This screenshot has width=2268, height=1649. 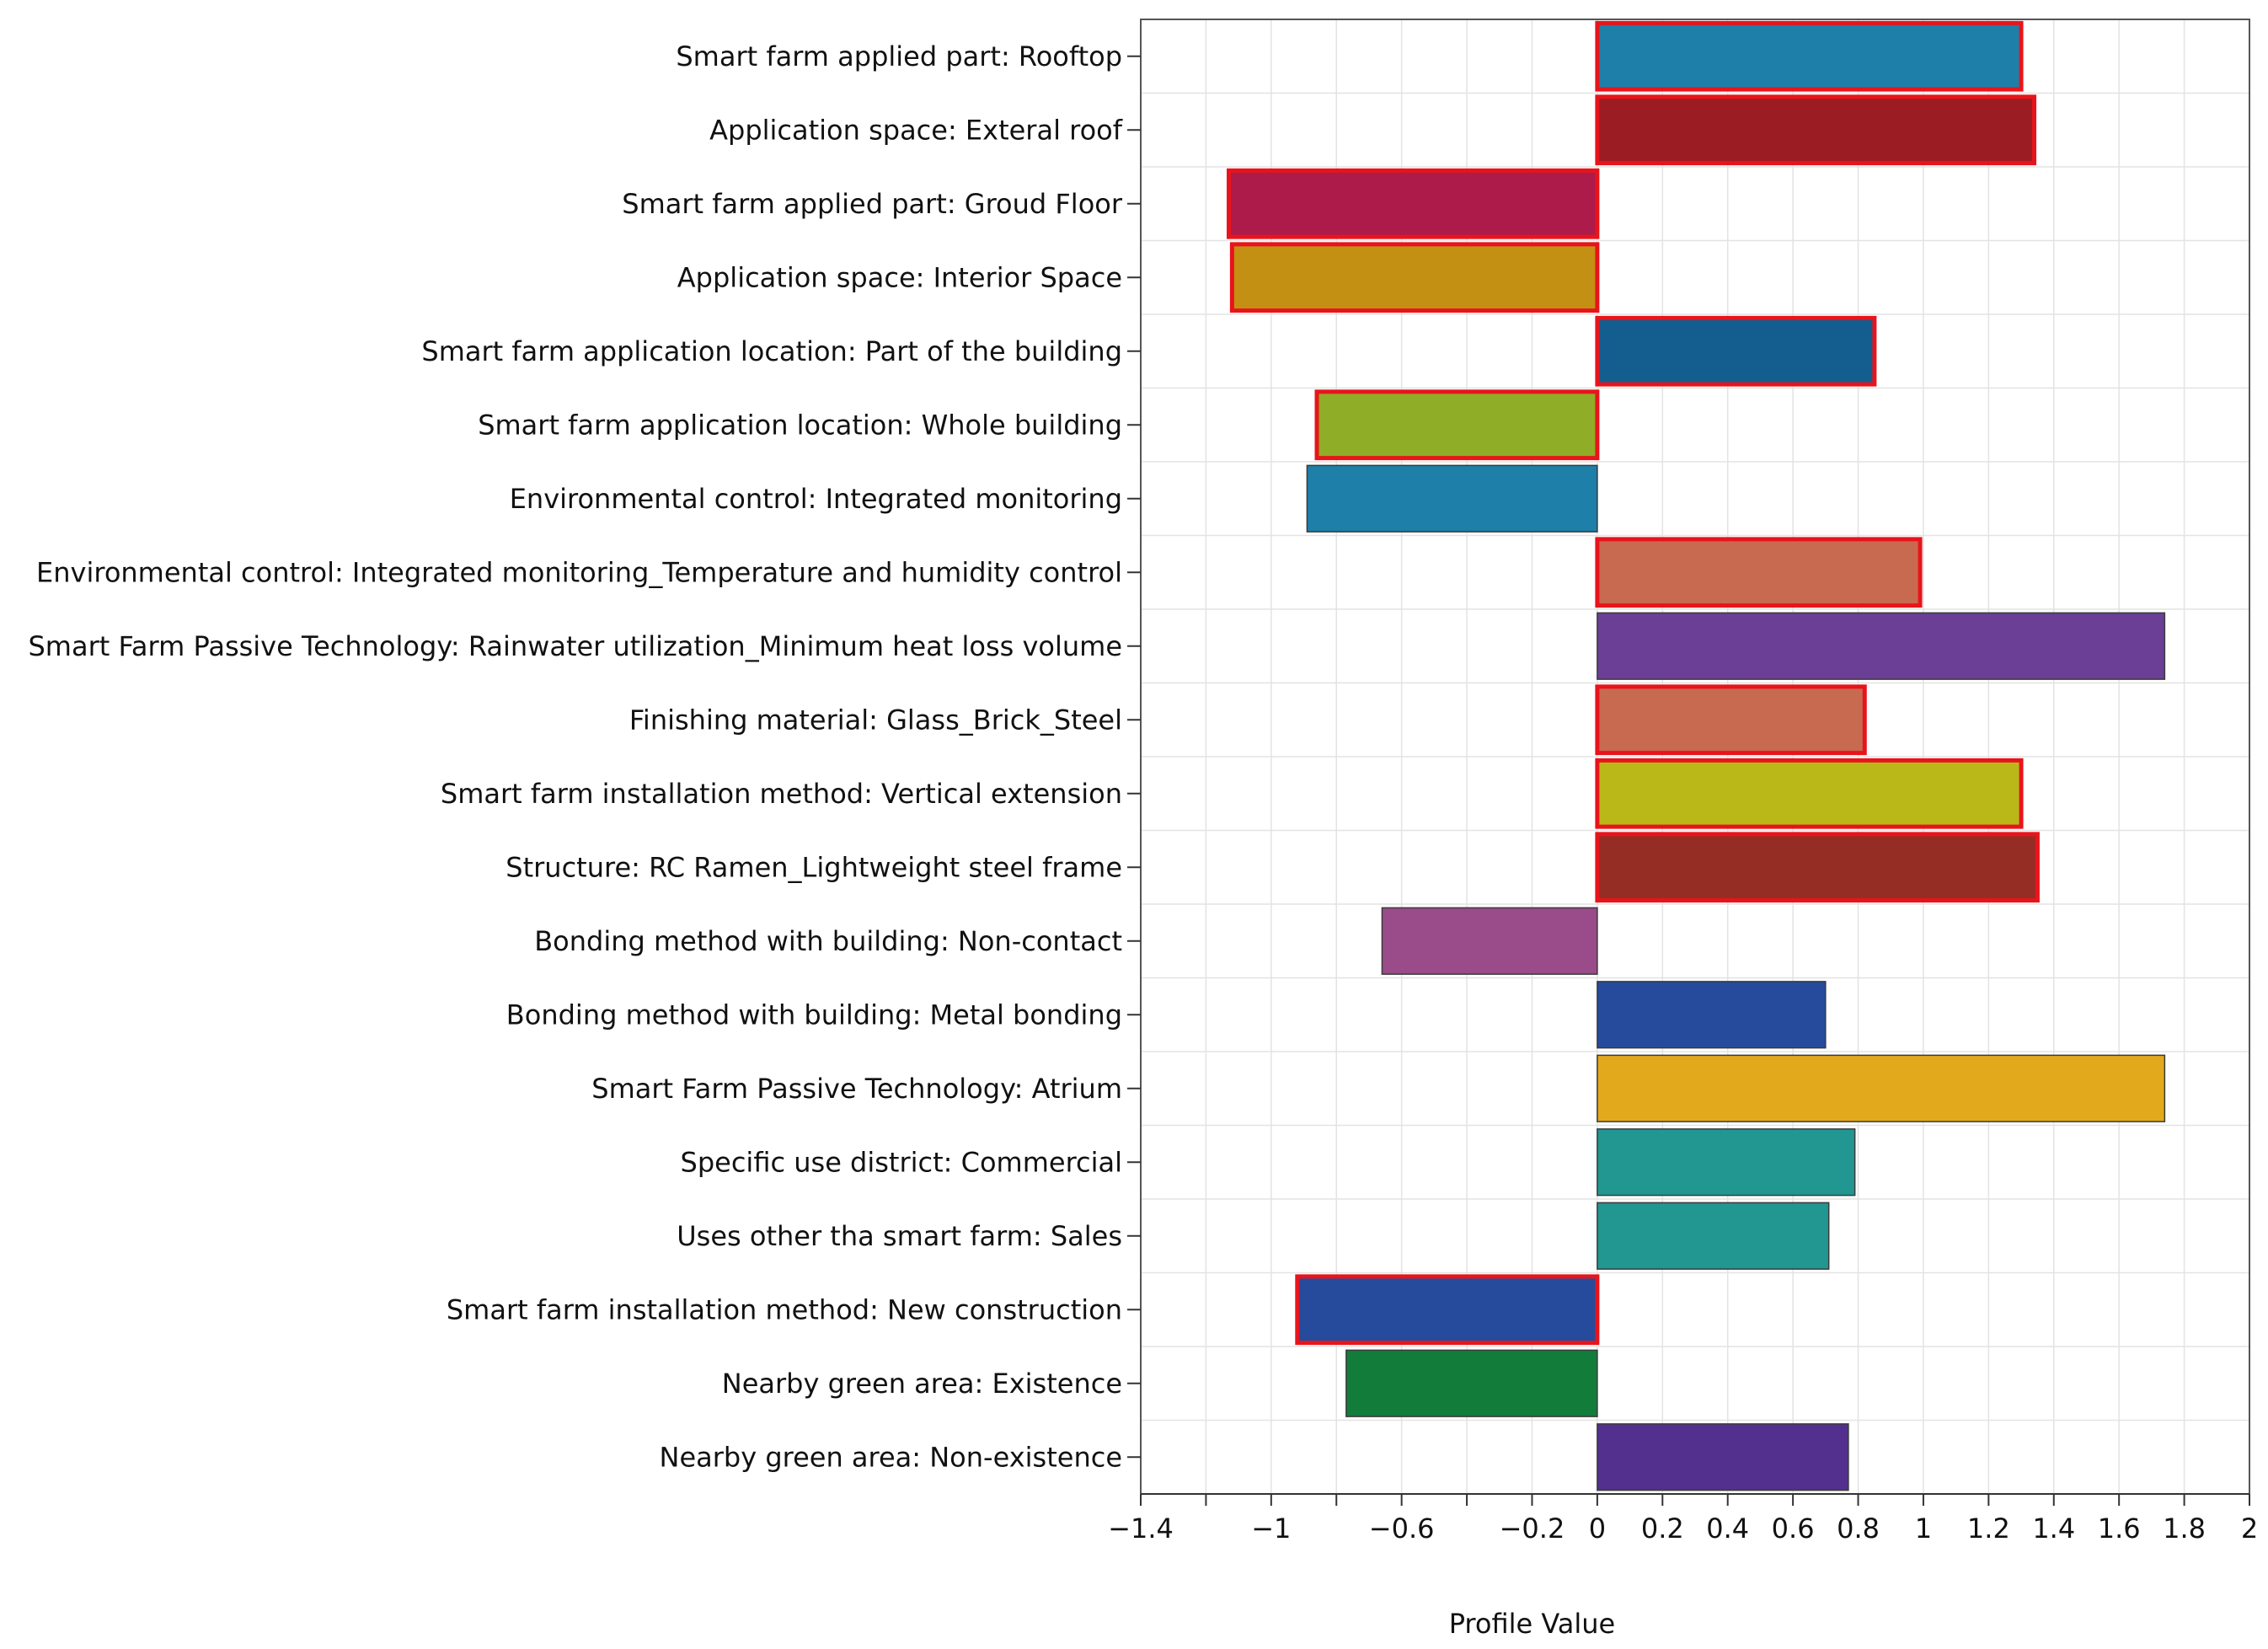 What do you see at coordinates (2185, 1528) in the screenshot?
I see `x-tick-label: 1.8` at bounding box center [2185, 1528].